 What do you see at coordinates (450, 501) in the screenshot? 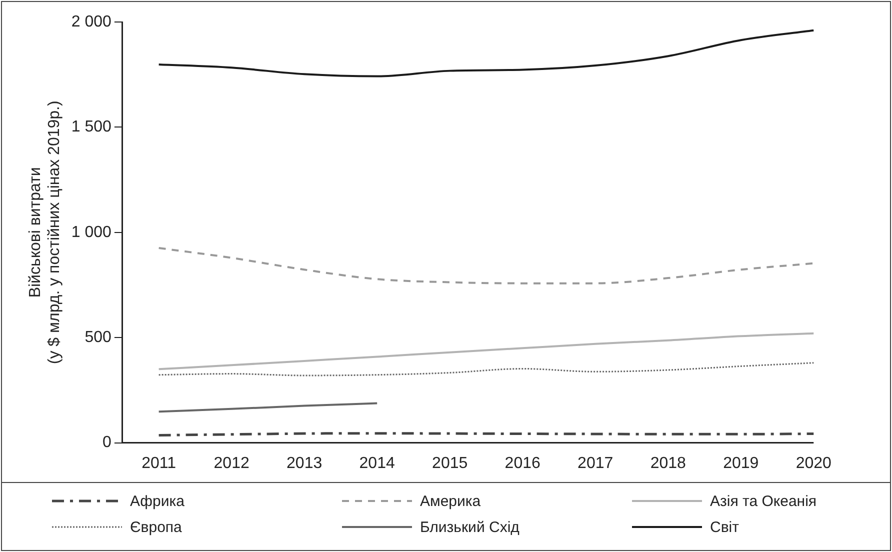
I see `legend-label: Америка` at bounding box center [450, 501].